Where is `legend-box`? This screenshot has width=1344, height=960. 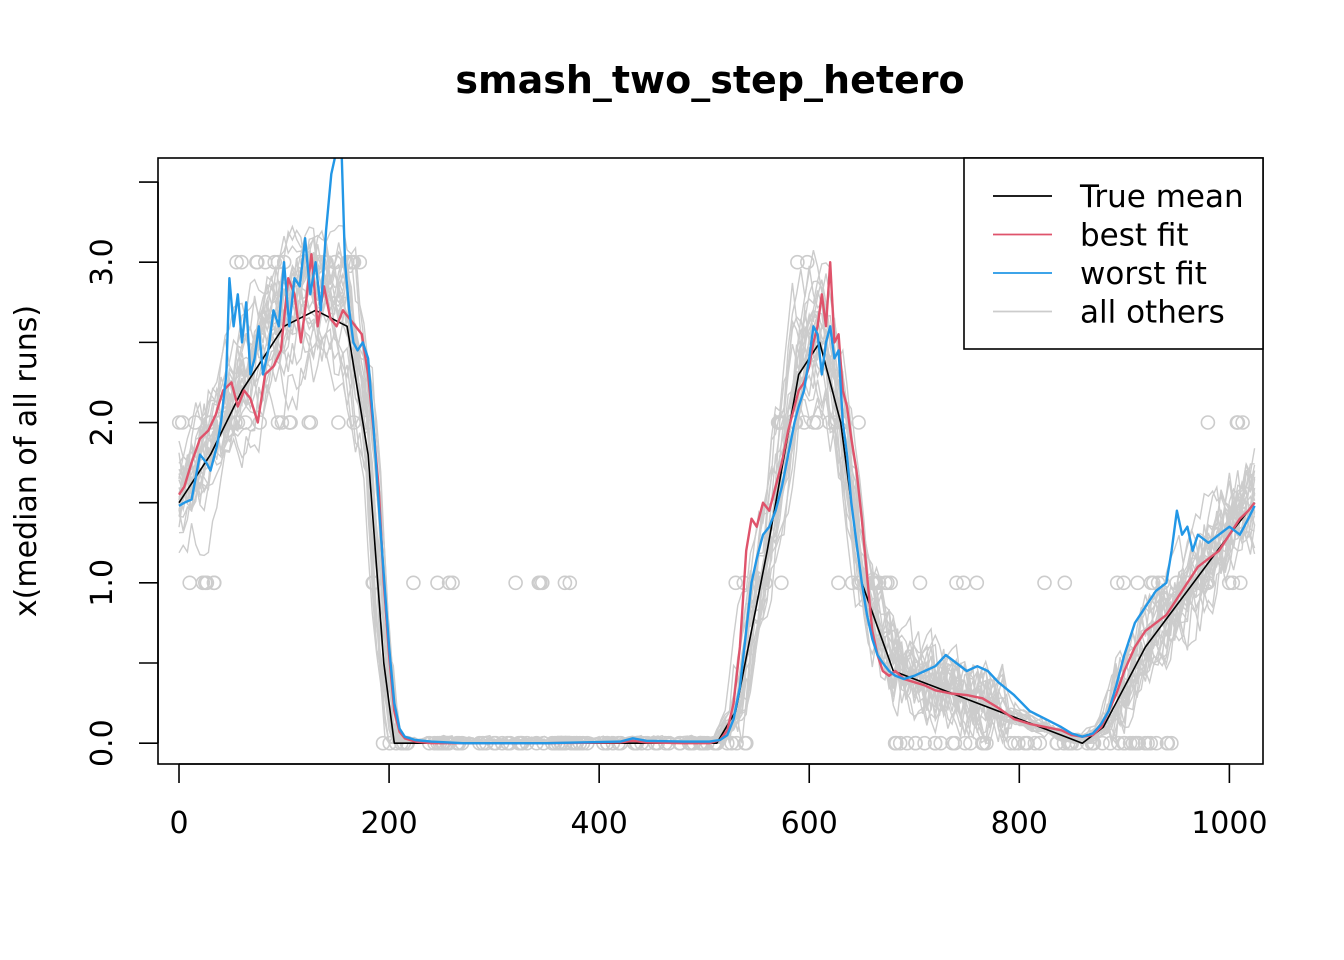 legend-box is located at coordinates (1113, 253).